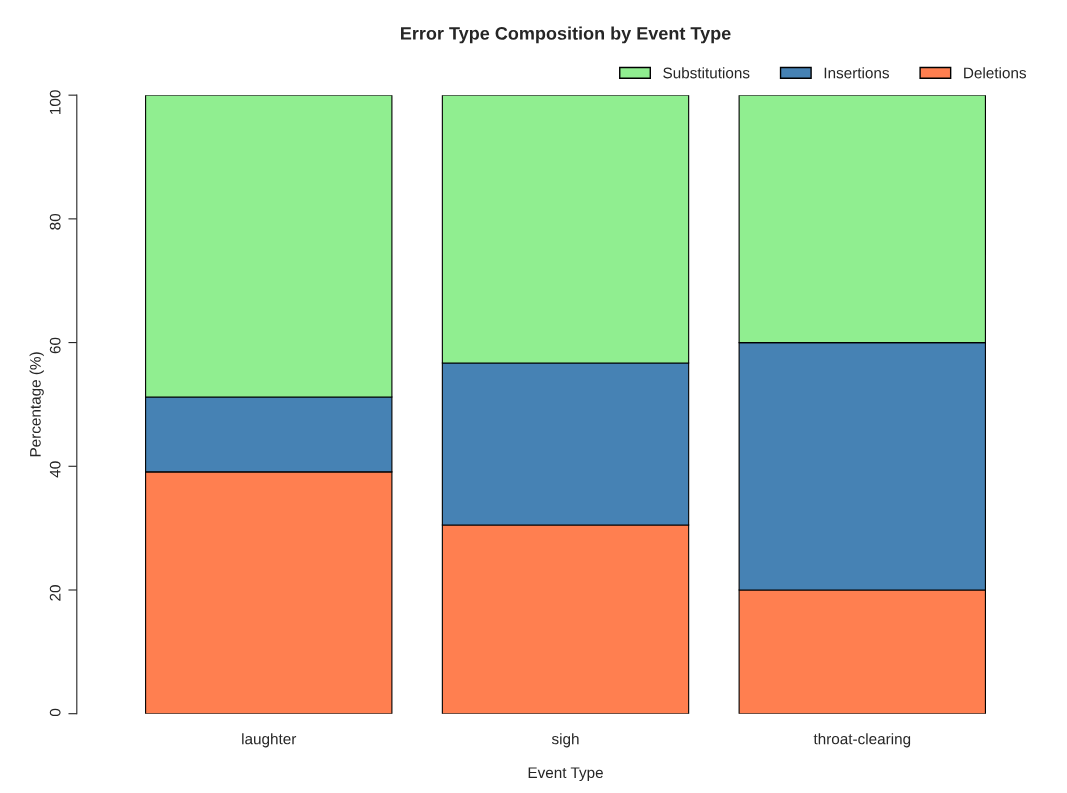 The width and height of the screenshot is (1067, 793). Describe the element at coordinates (995, 73) in the screenshot. I see `legend-label: Deletions` at that location.